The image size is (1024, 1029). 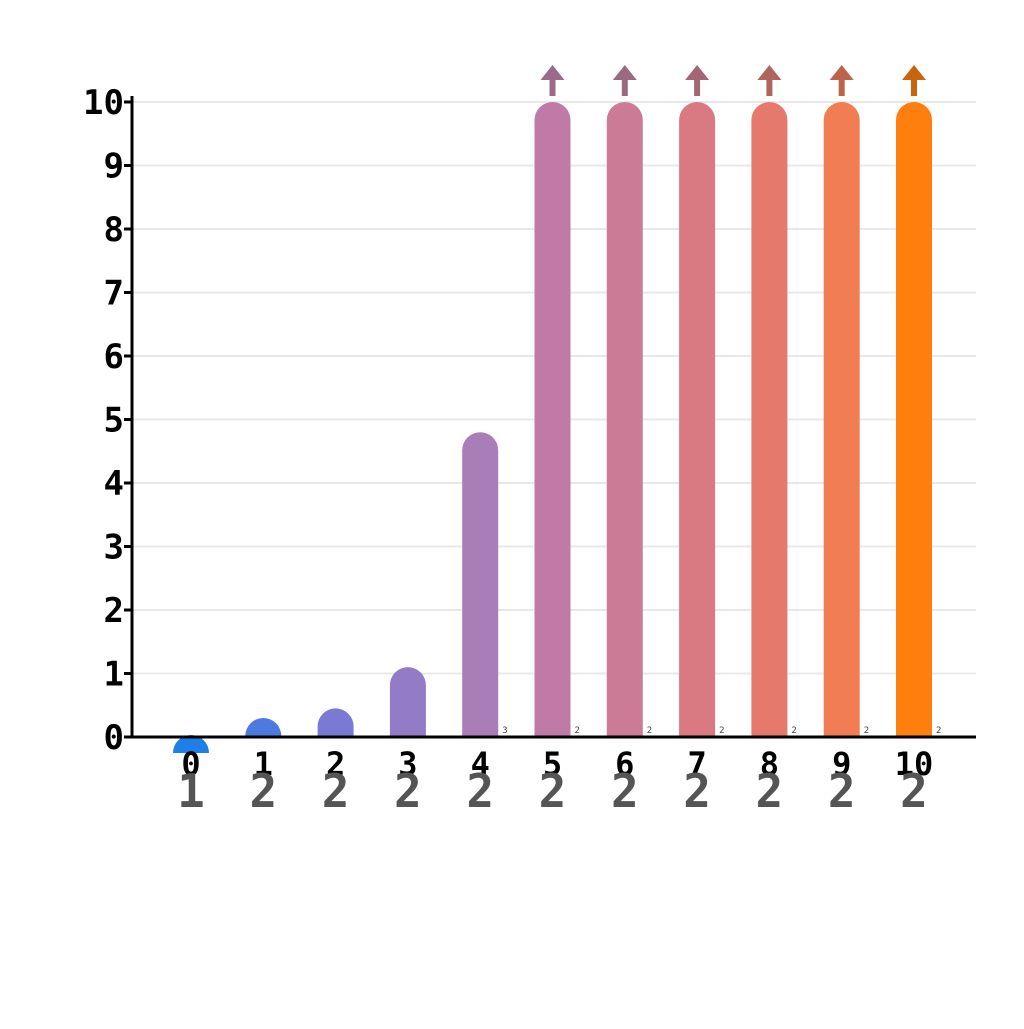 I want to click on y-tick-label: 2, so click(x=114, y=611).